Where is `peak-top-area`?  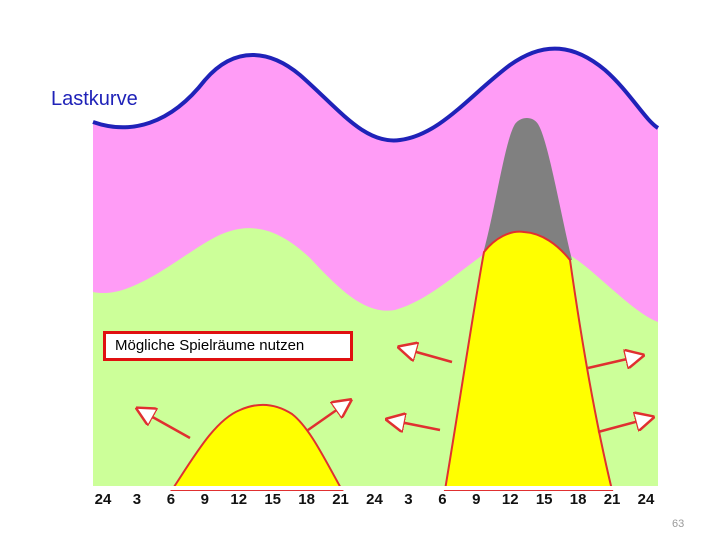 peak-top-area is located at coordinates (528, 188).